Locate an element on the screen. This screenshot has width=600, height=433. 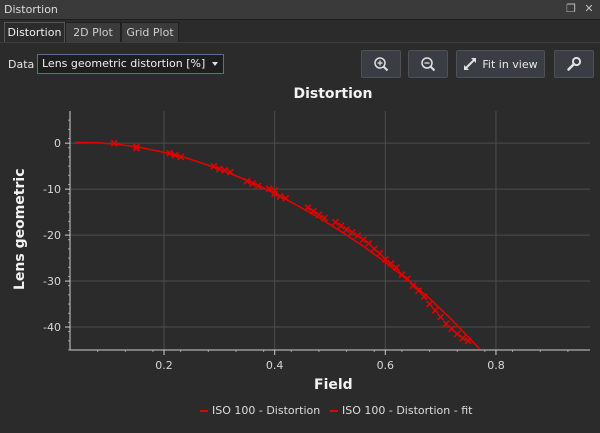
legend-label: ISO 100 - Distortion is located at coordinates (266, 410).